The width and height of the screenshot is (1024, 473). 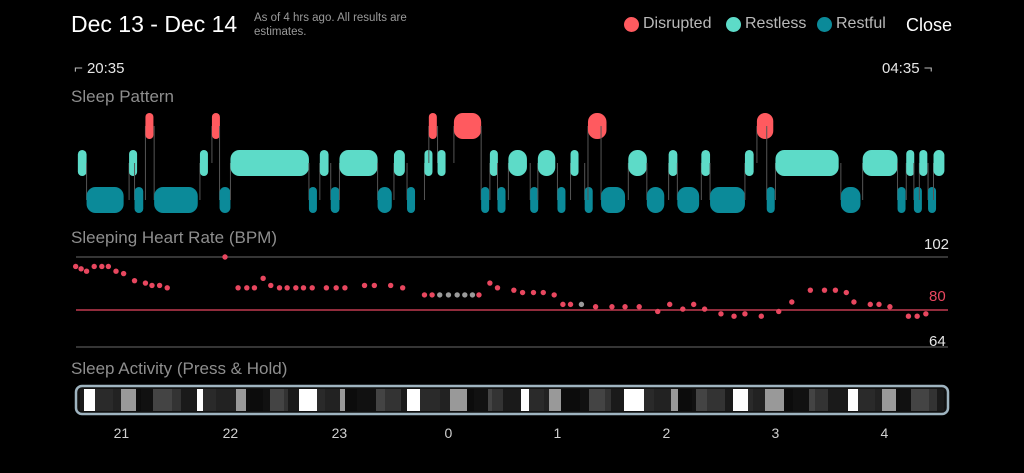 I want to click on hour-label: 3, so click(x=775, y=433).